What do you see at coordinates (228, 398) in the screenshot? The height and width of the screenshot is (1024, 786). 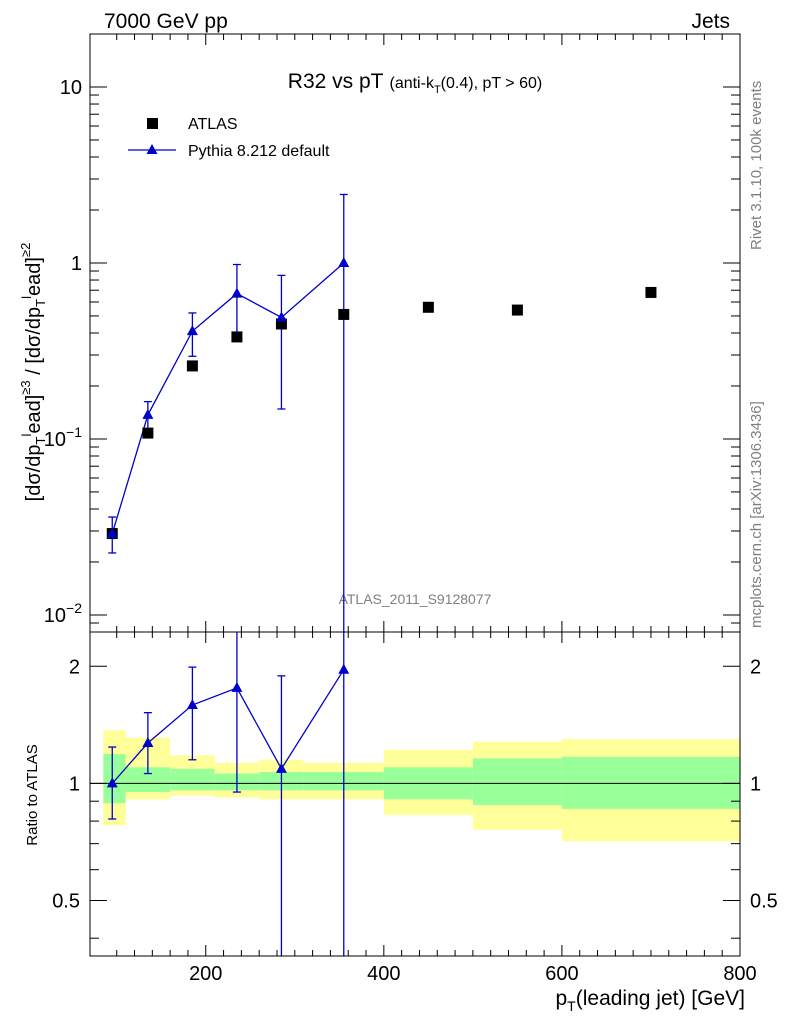 I see `mc-line-main` at bounding box center [228, 398].